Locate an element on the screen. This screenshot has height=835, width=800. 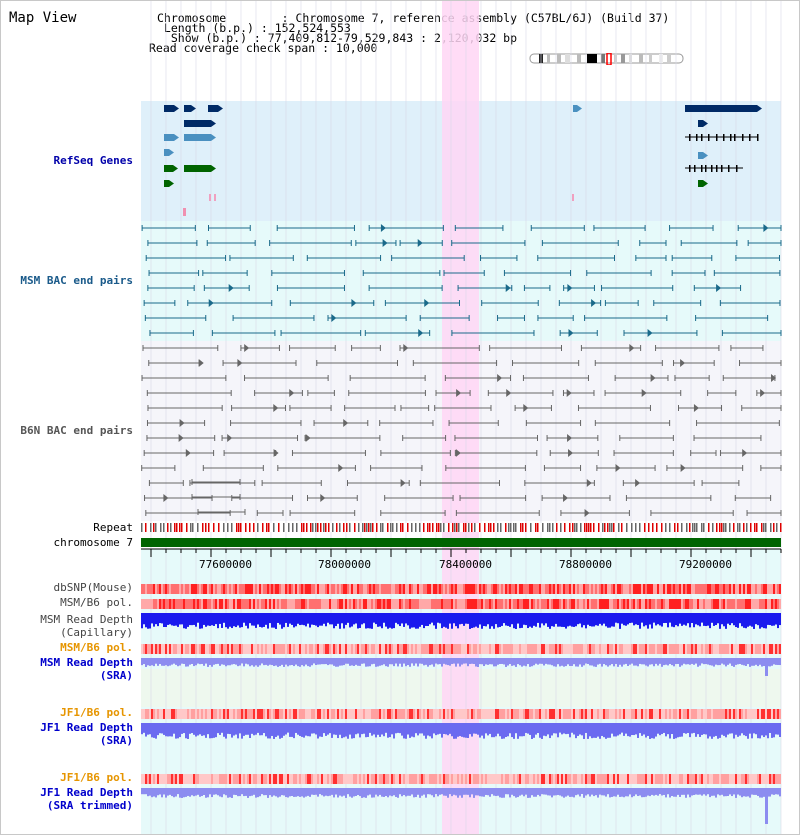
jf1-depth-trim-label-1: JF1 Read Depth is located at coordinates (86, 792).